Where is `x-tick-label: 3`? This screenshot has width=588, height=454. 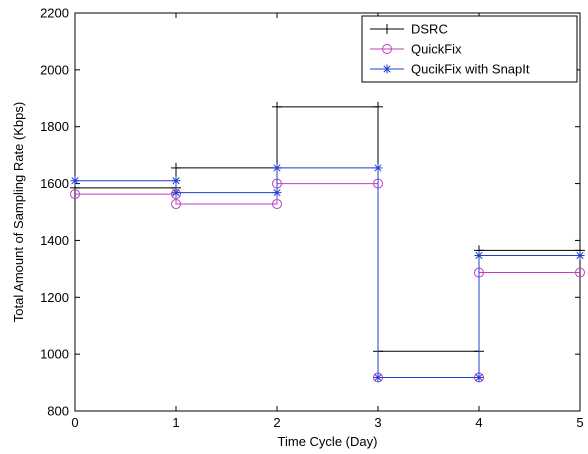 x-tick-label: 3 is located at coordinates (377, 422).